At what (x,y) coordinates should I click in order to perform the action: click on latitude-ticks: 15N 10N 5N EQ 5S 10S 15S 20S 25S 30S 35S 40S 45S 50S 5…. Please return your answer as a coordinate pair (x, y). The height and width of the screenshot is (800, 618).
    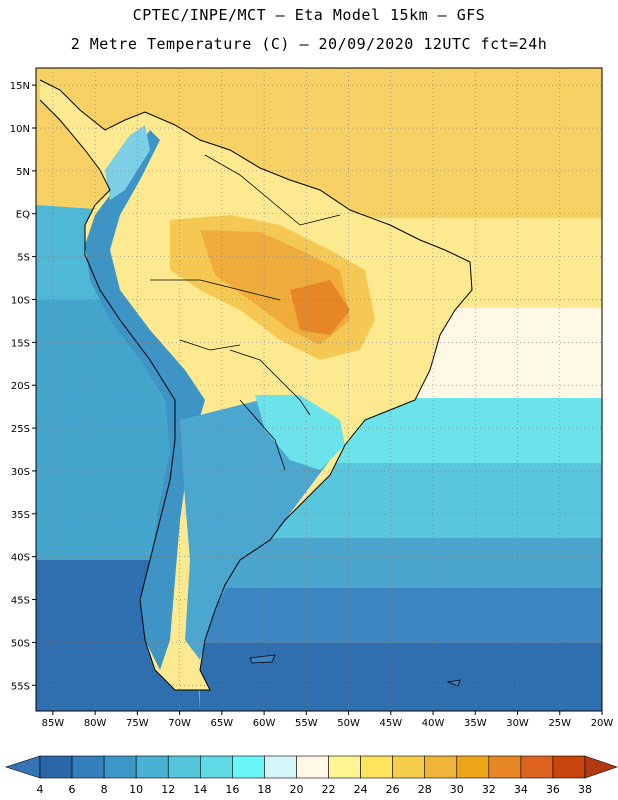
    Looking at the image, I should click on (23, 386).